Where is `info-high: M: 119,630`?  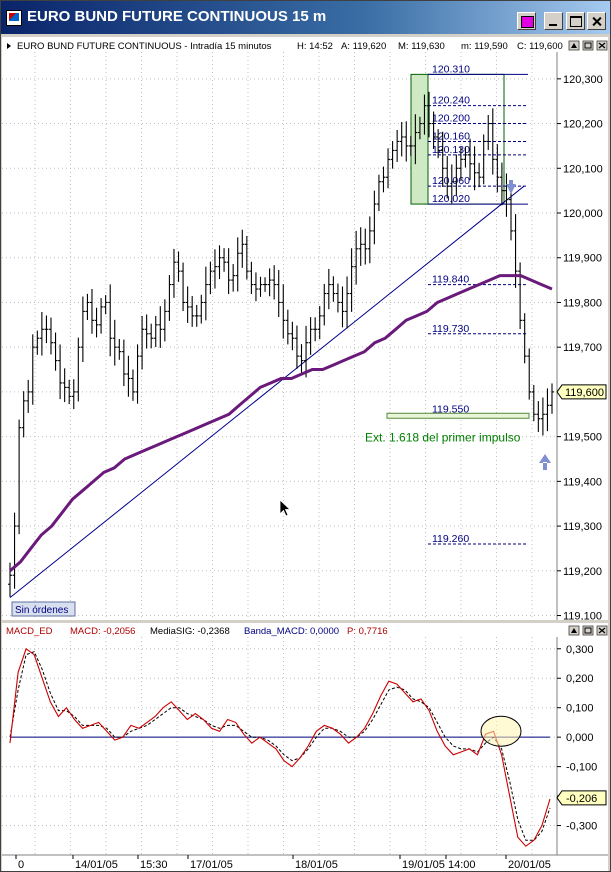 info-high: M: 119,630 is located at coordinates (421, 46).